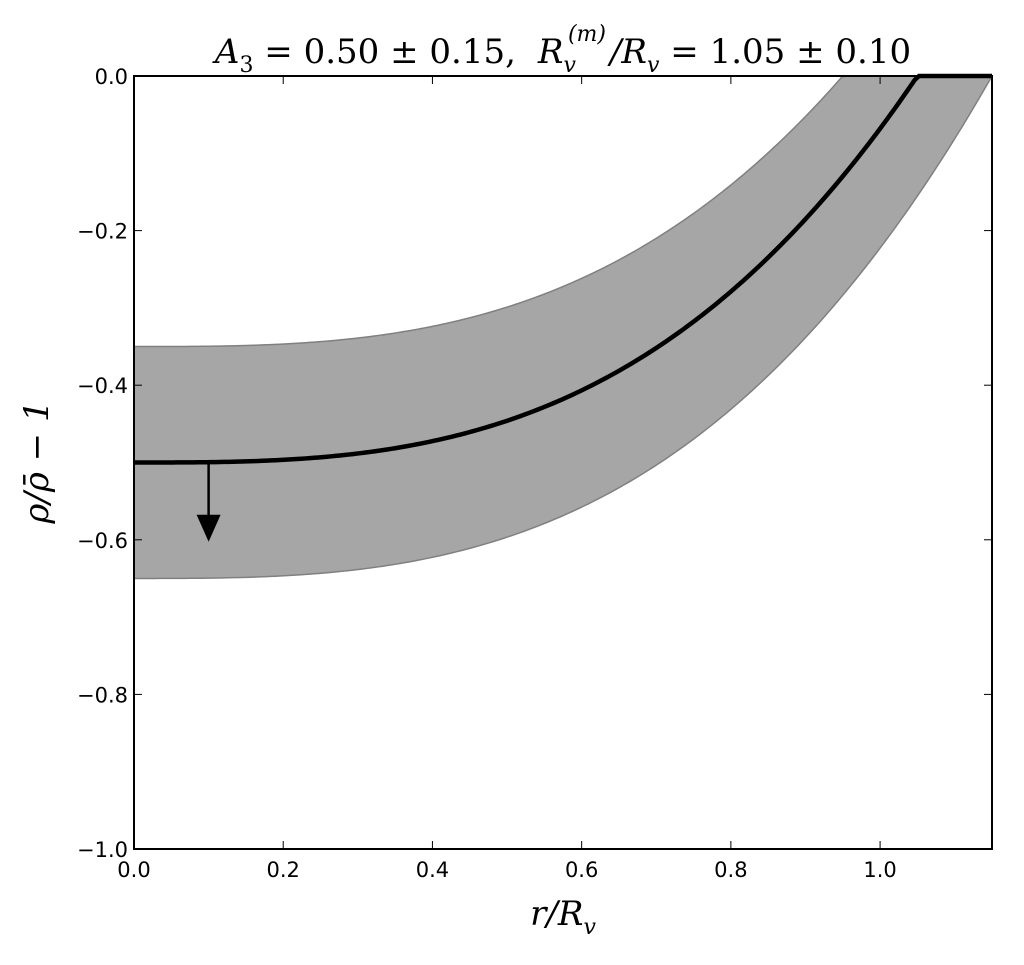 The image size is (1024, 965). What do you see at coordinates (133, 870) in the screenshot?
I see `x-tick-label: 0.0` at bounding box center [133, 870].